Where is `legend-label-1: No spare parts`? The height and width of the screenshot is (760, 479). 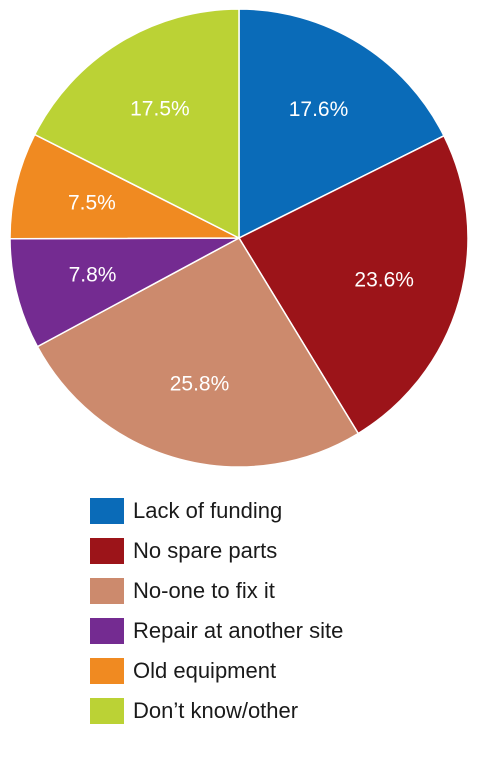
legend-label-1: No spare parts is located at coordinates (205, 550).